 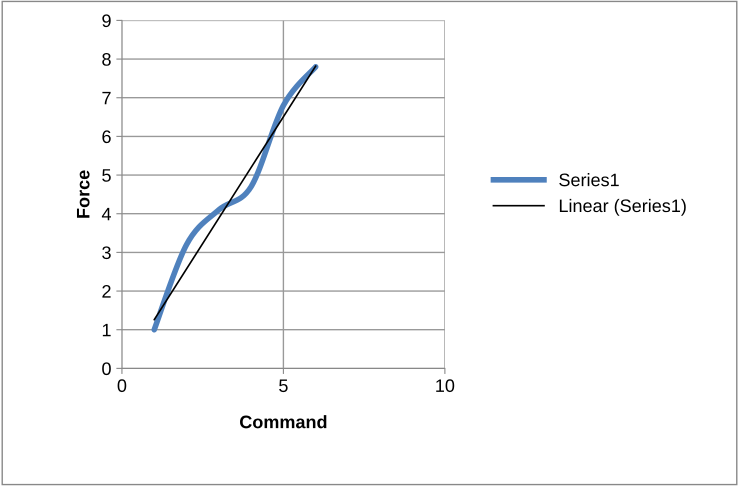 What do you see at coordinates (83, 194) in the screenshot?
I see `y-axis-title: Force` at bounding box center [83, 194].